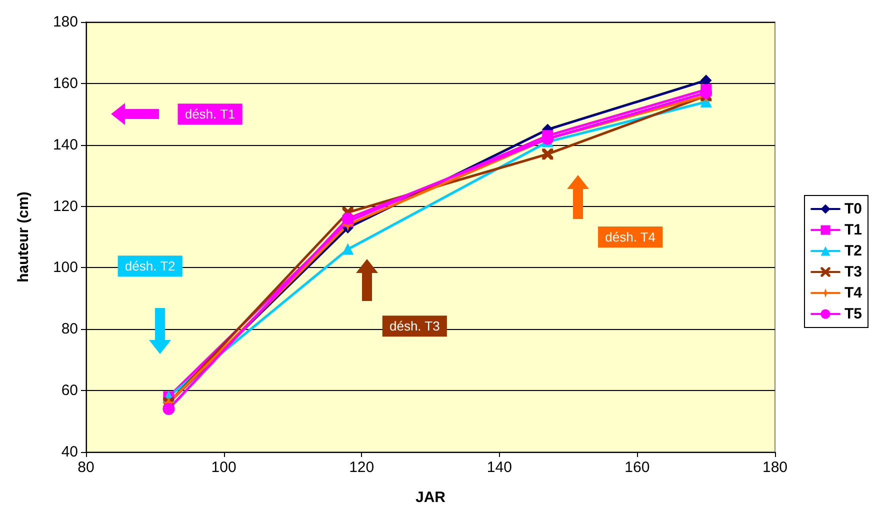  What do you see at coordinates (853, 251) in the screenshot?
I see `legend-label: T2` at bounding box center [853, 251].